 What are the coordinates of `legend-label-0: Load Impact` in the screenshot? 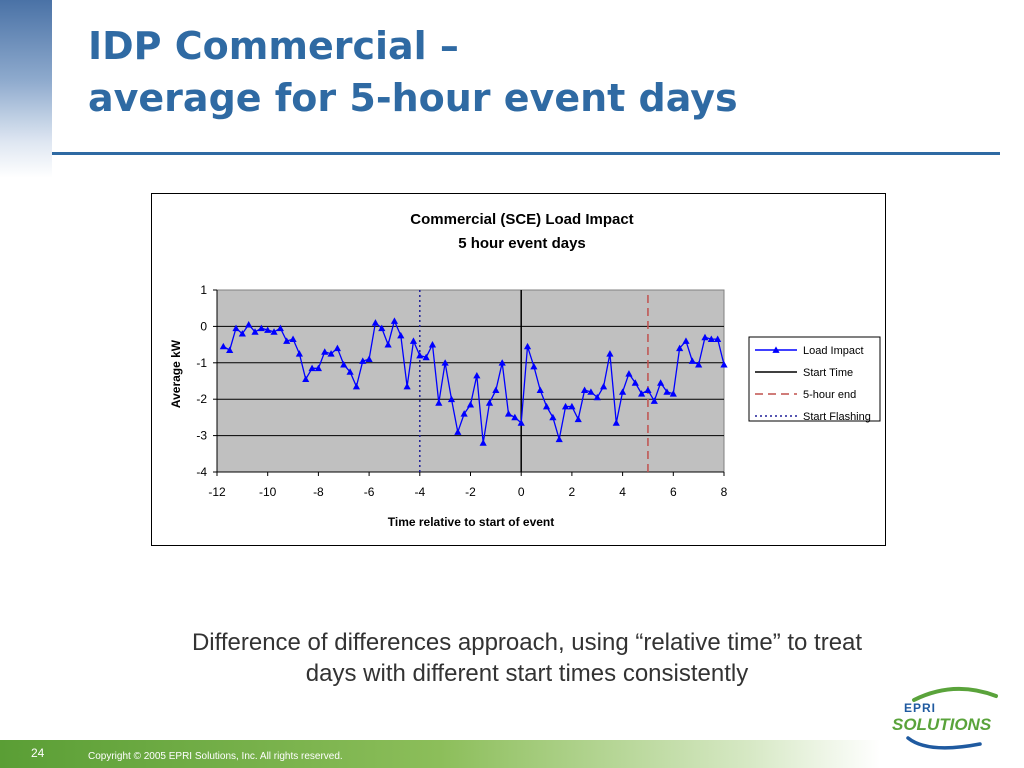 It's located at (833, 351).